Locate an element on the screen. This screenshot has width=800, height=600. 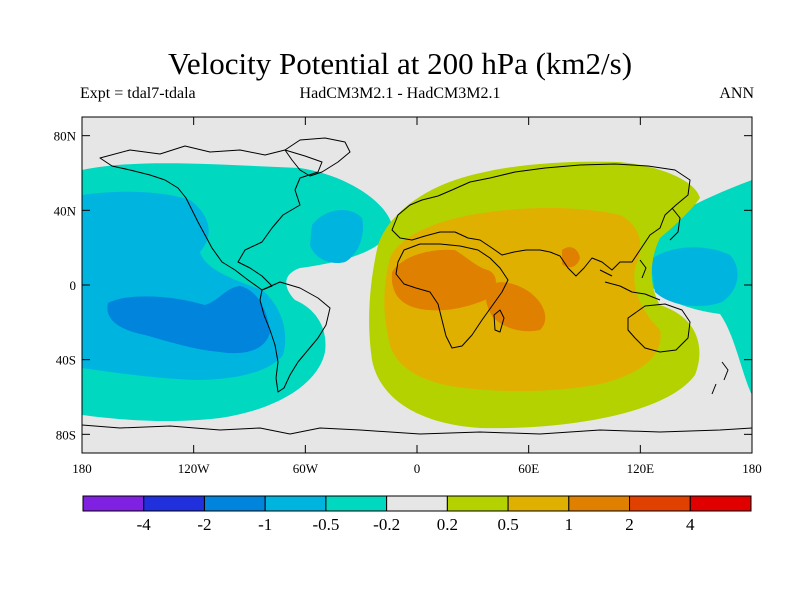
colorbar-label: -2 is located at coordinates (204, 524).